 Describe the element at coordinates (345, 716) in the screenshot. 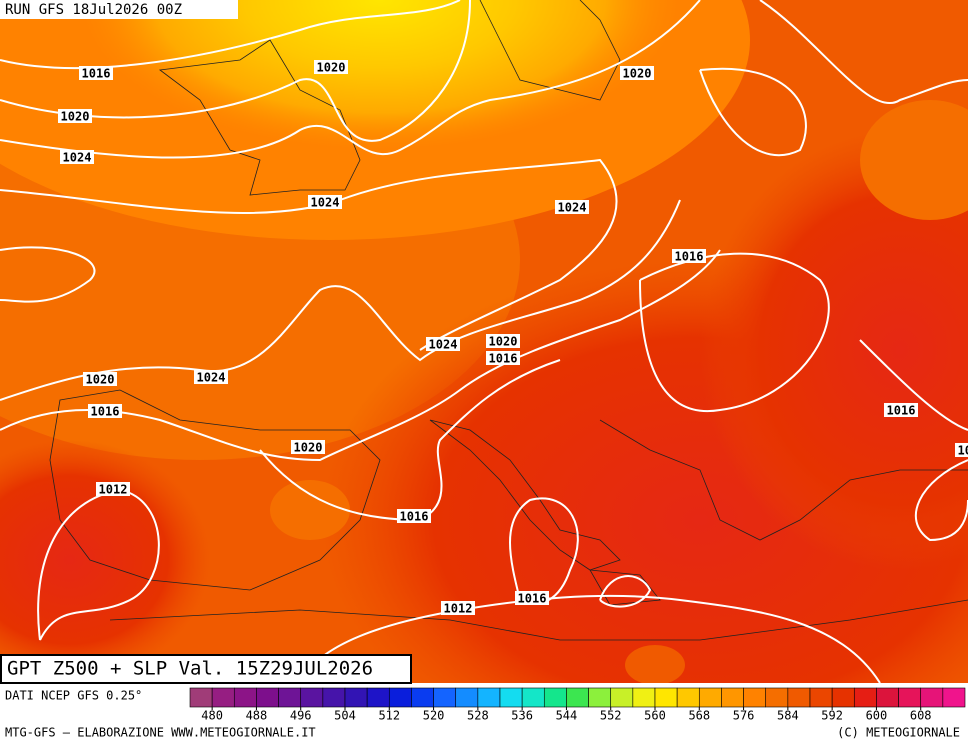

I see `scale-tick-label: 504` at that location.